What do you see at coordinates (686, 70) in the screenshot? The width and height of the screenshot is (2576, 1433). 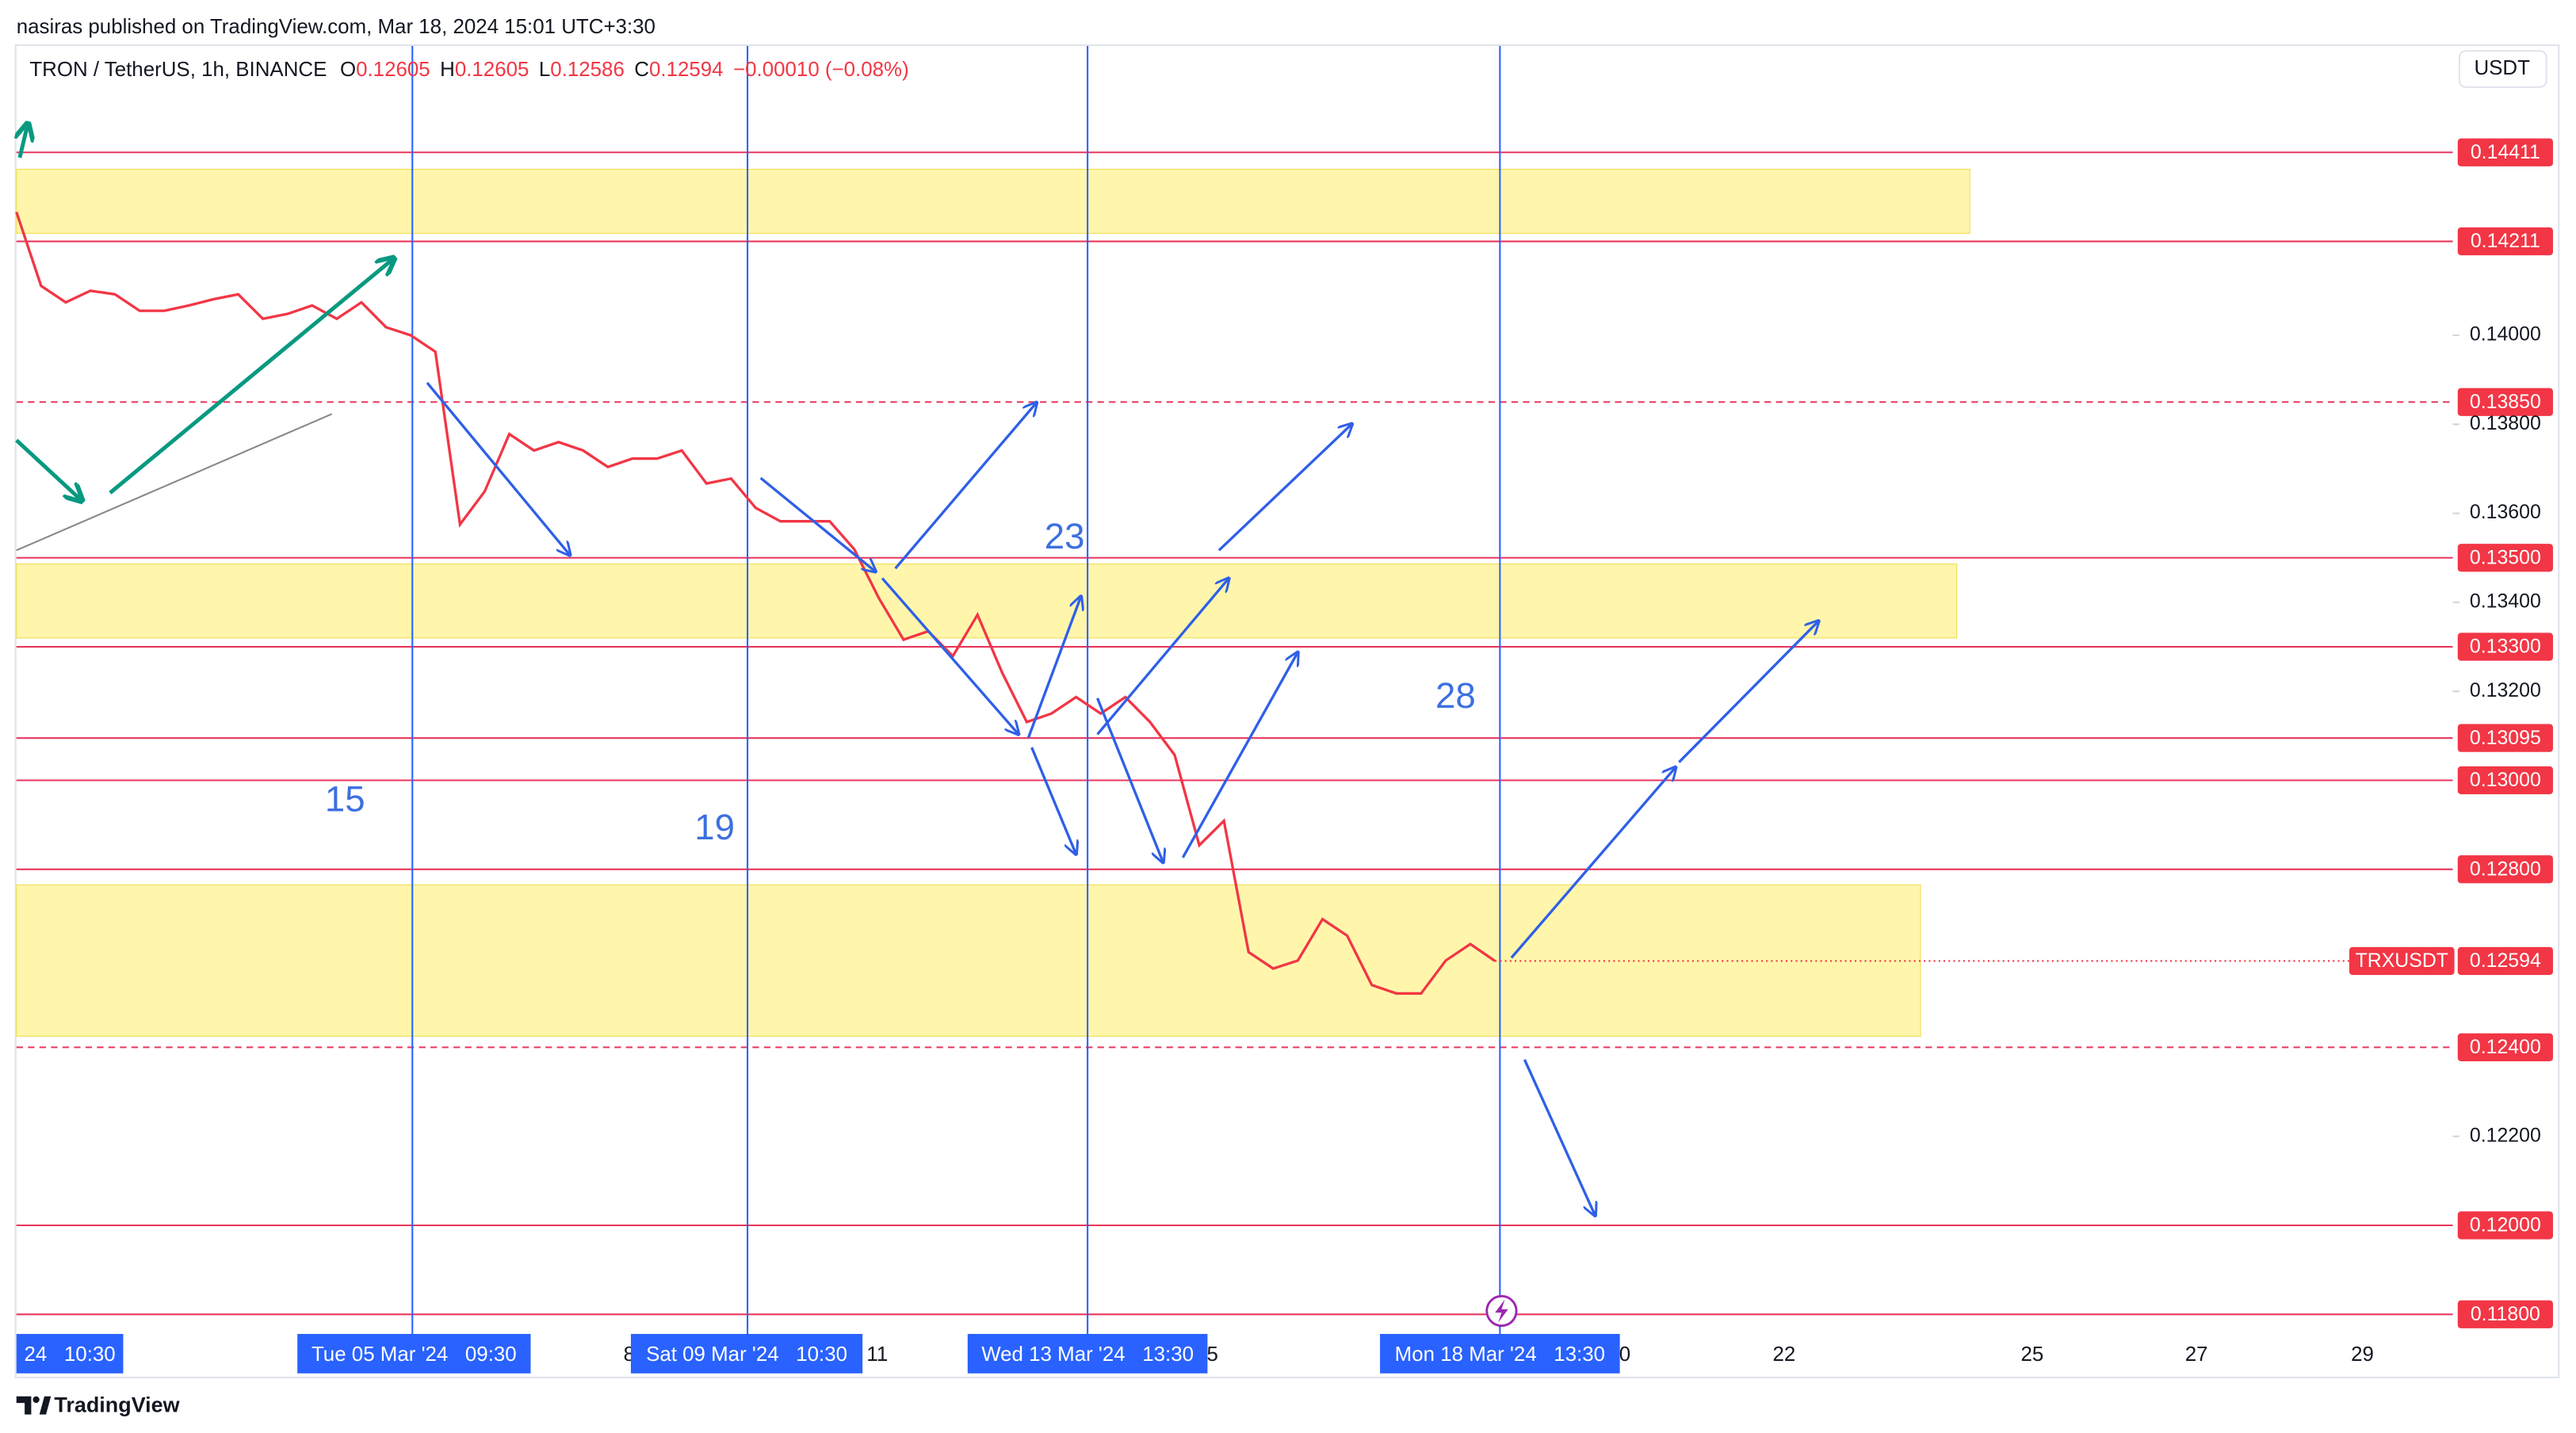 I see `ohlc-value: 0.12594` at bounding box center [686, 70].